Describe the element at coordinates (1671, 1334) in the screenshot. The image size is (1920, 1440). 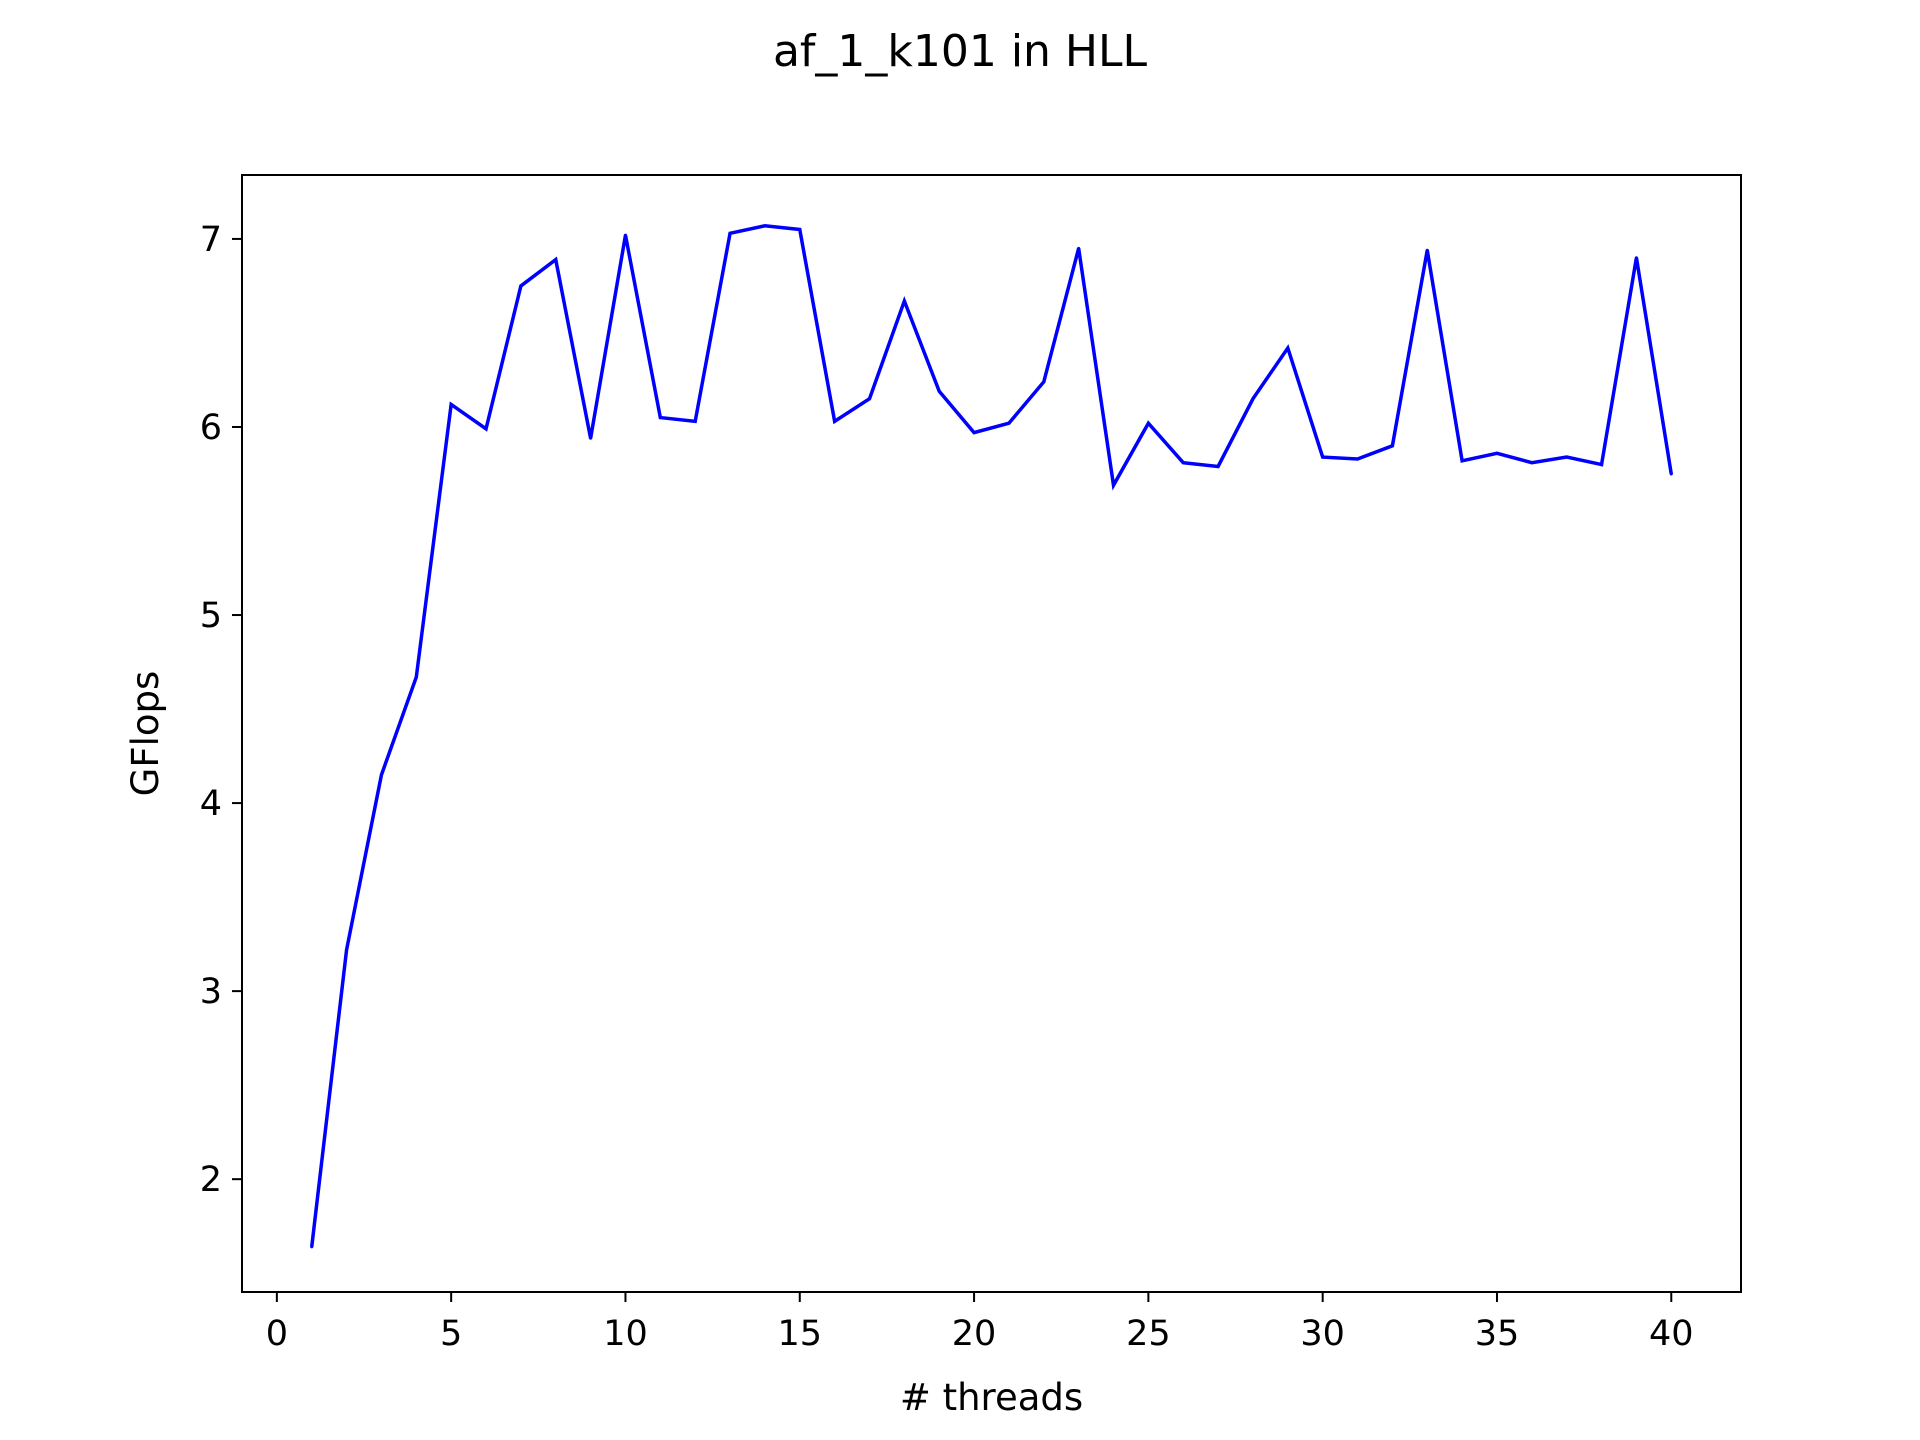
I see `x-tick-label: 40` at that location.